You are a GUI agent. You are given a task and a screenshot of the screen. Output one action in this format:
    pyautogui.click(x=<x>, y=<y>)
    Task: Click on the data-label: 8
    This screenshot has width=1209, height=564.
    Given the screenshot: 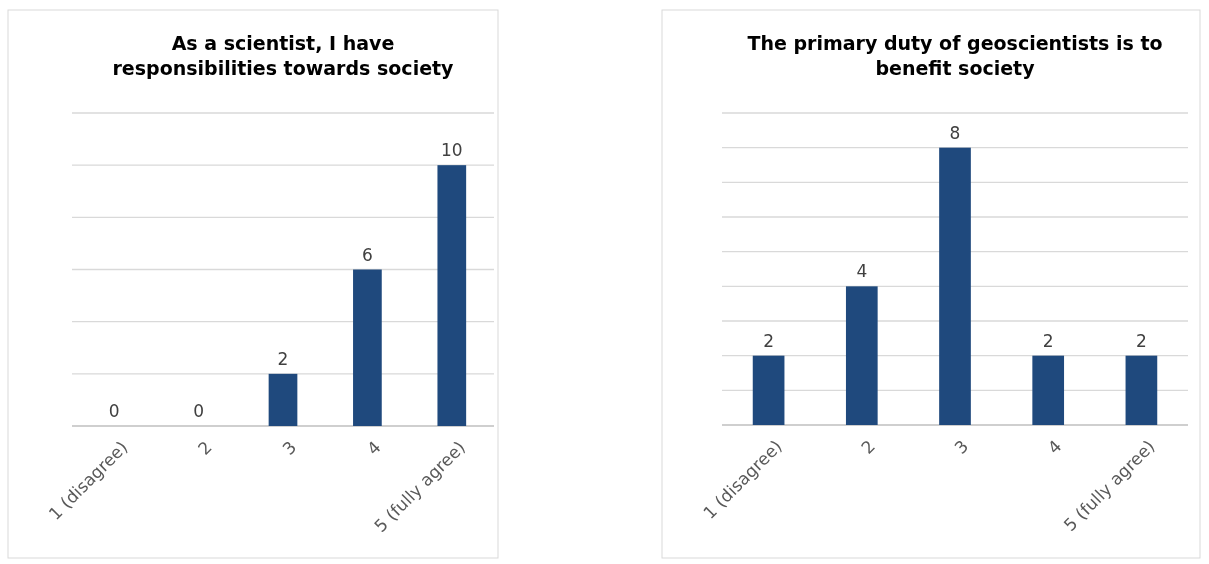 What is the action you would take?
    pyautogui.click(x=955, y=132)
    